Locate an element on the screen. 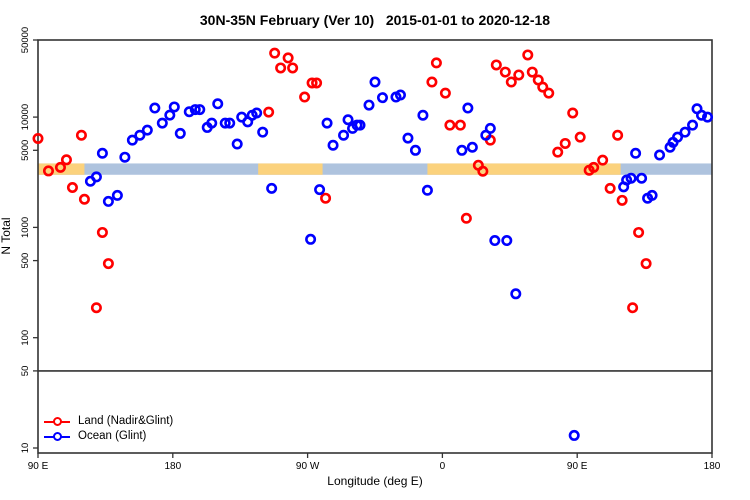 This screenshot has height=500, width=750. ocean-band is located at coordinates (375, 169).